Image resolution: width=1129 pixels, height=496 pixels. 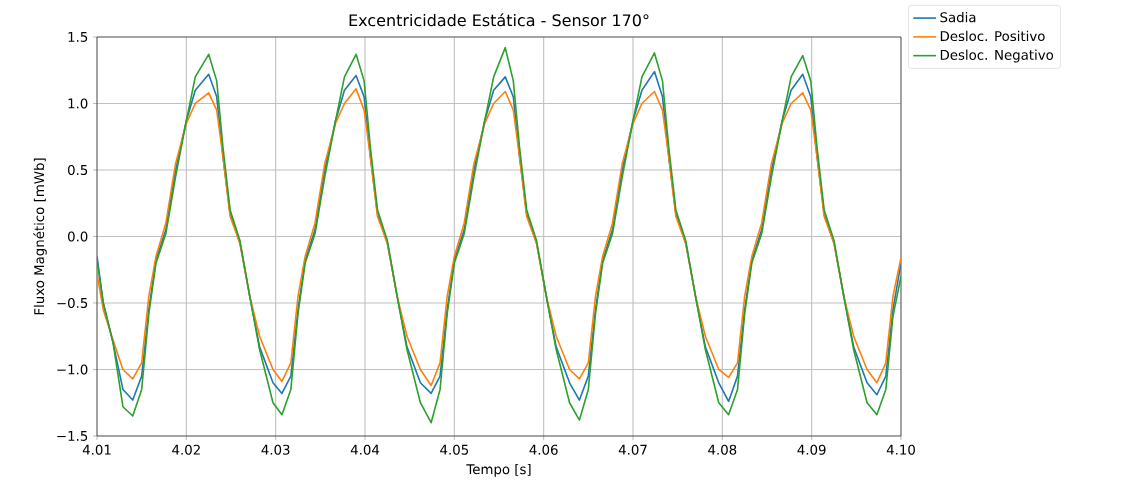 I want to click on x-tick-label: 4.04, so click(x=365, y=449).